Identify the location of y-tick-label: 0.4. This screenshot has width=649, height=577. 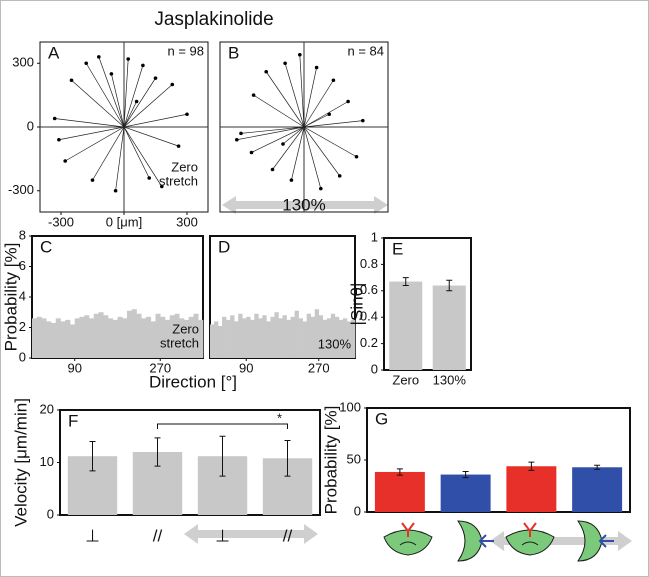
(369, 316).